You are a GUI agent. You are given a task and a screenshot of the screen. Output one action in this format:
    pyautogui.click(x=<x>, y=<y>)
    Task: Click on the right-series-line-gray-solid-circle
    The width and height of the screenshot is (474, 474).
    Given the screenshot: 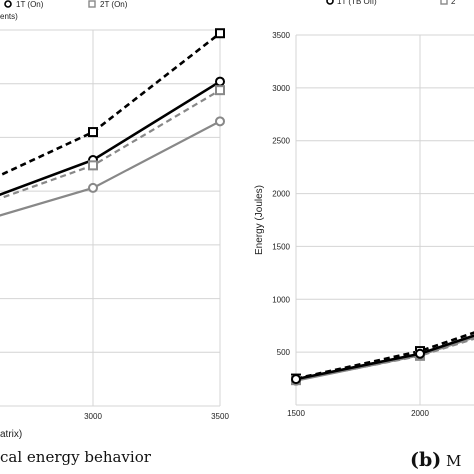 What is the action you would take?
    pyautogui.click(x=384, y=359)
    